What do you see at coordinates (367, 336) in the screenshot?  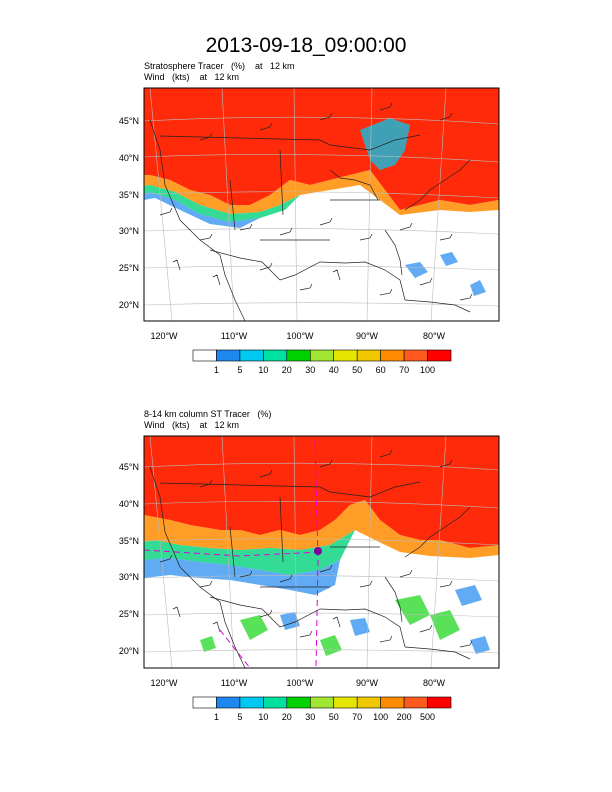 I see `panel1-lon-label: 90°W` at bounding box center [367, 336].